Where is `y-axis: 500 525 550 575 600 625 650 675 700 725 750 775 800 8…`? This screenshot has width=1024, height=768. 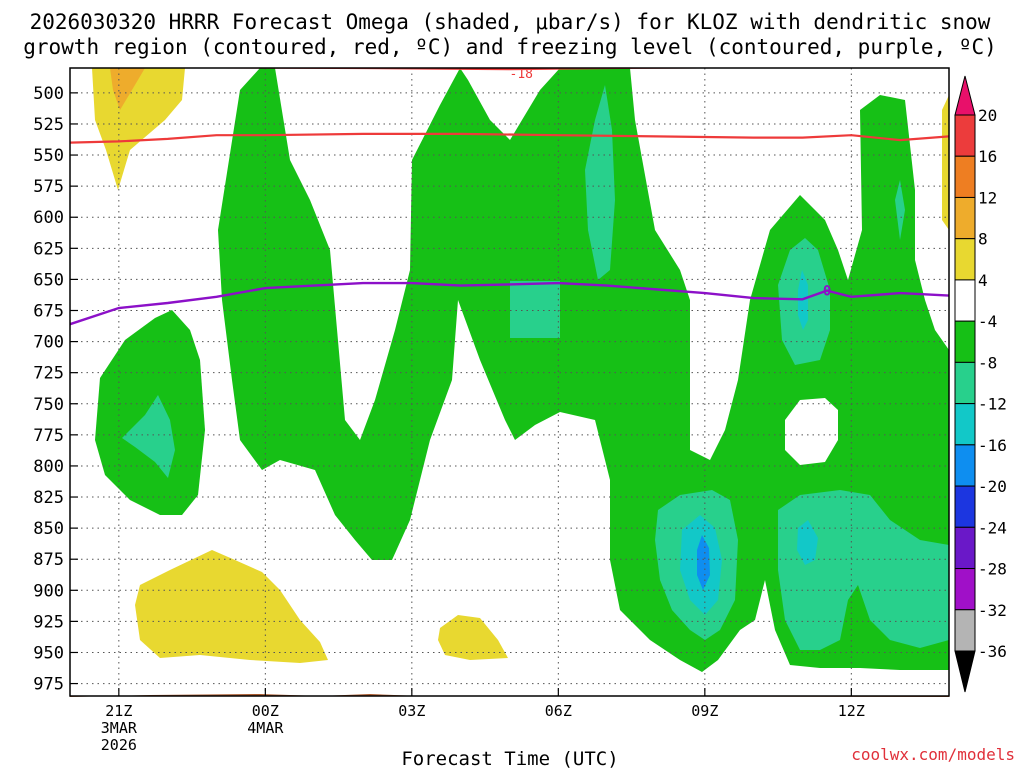 y-axis: 500 525 550 575 600 625 650 675 700 725 750 775 800 8… is located at coordinates (55, 389).